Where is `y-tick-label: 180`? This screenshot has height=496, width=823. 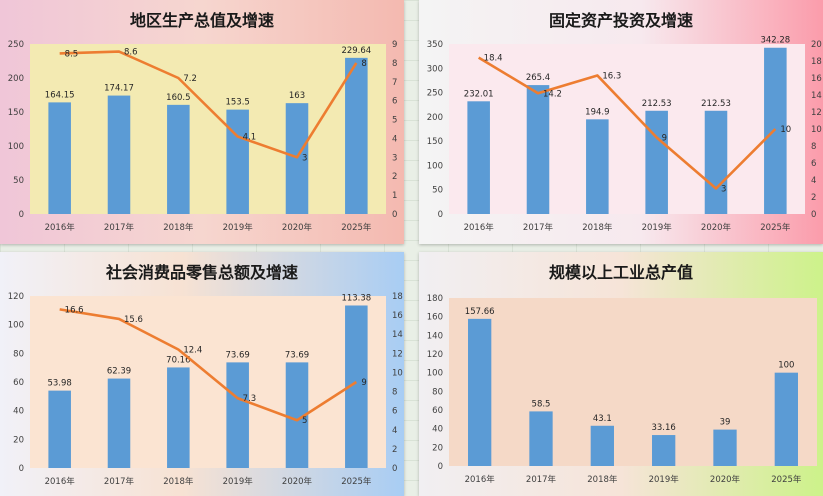 y-tick-label: 180 is located at coordinates (435, 299).